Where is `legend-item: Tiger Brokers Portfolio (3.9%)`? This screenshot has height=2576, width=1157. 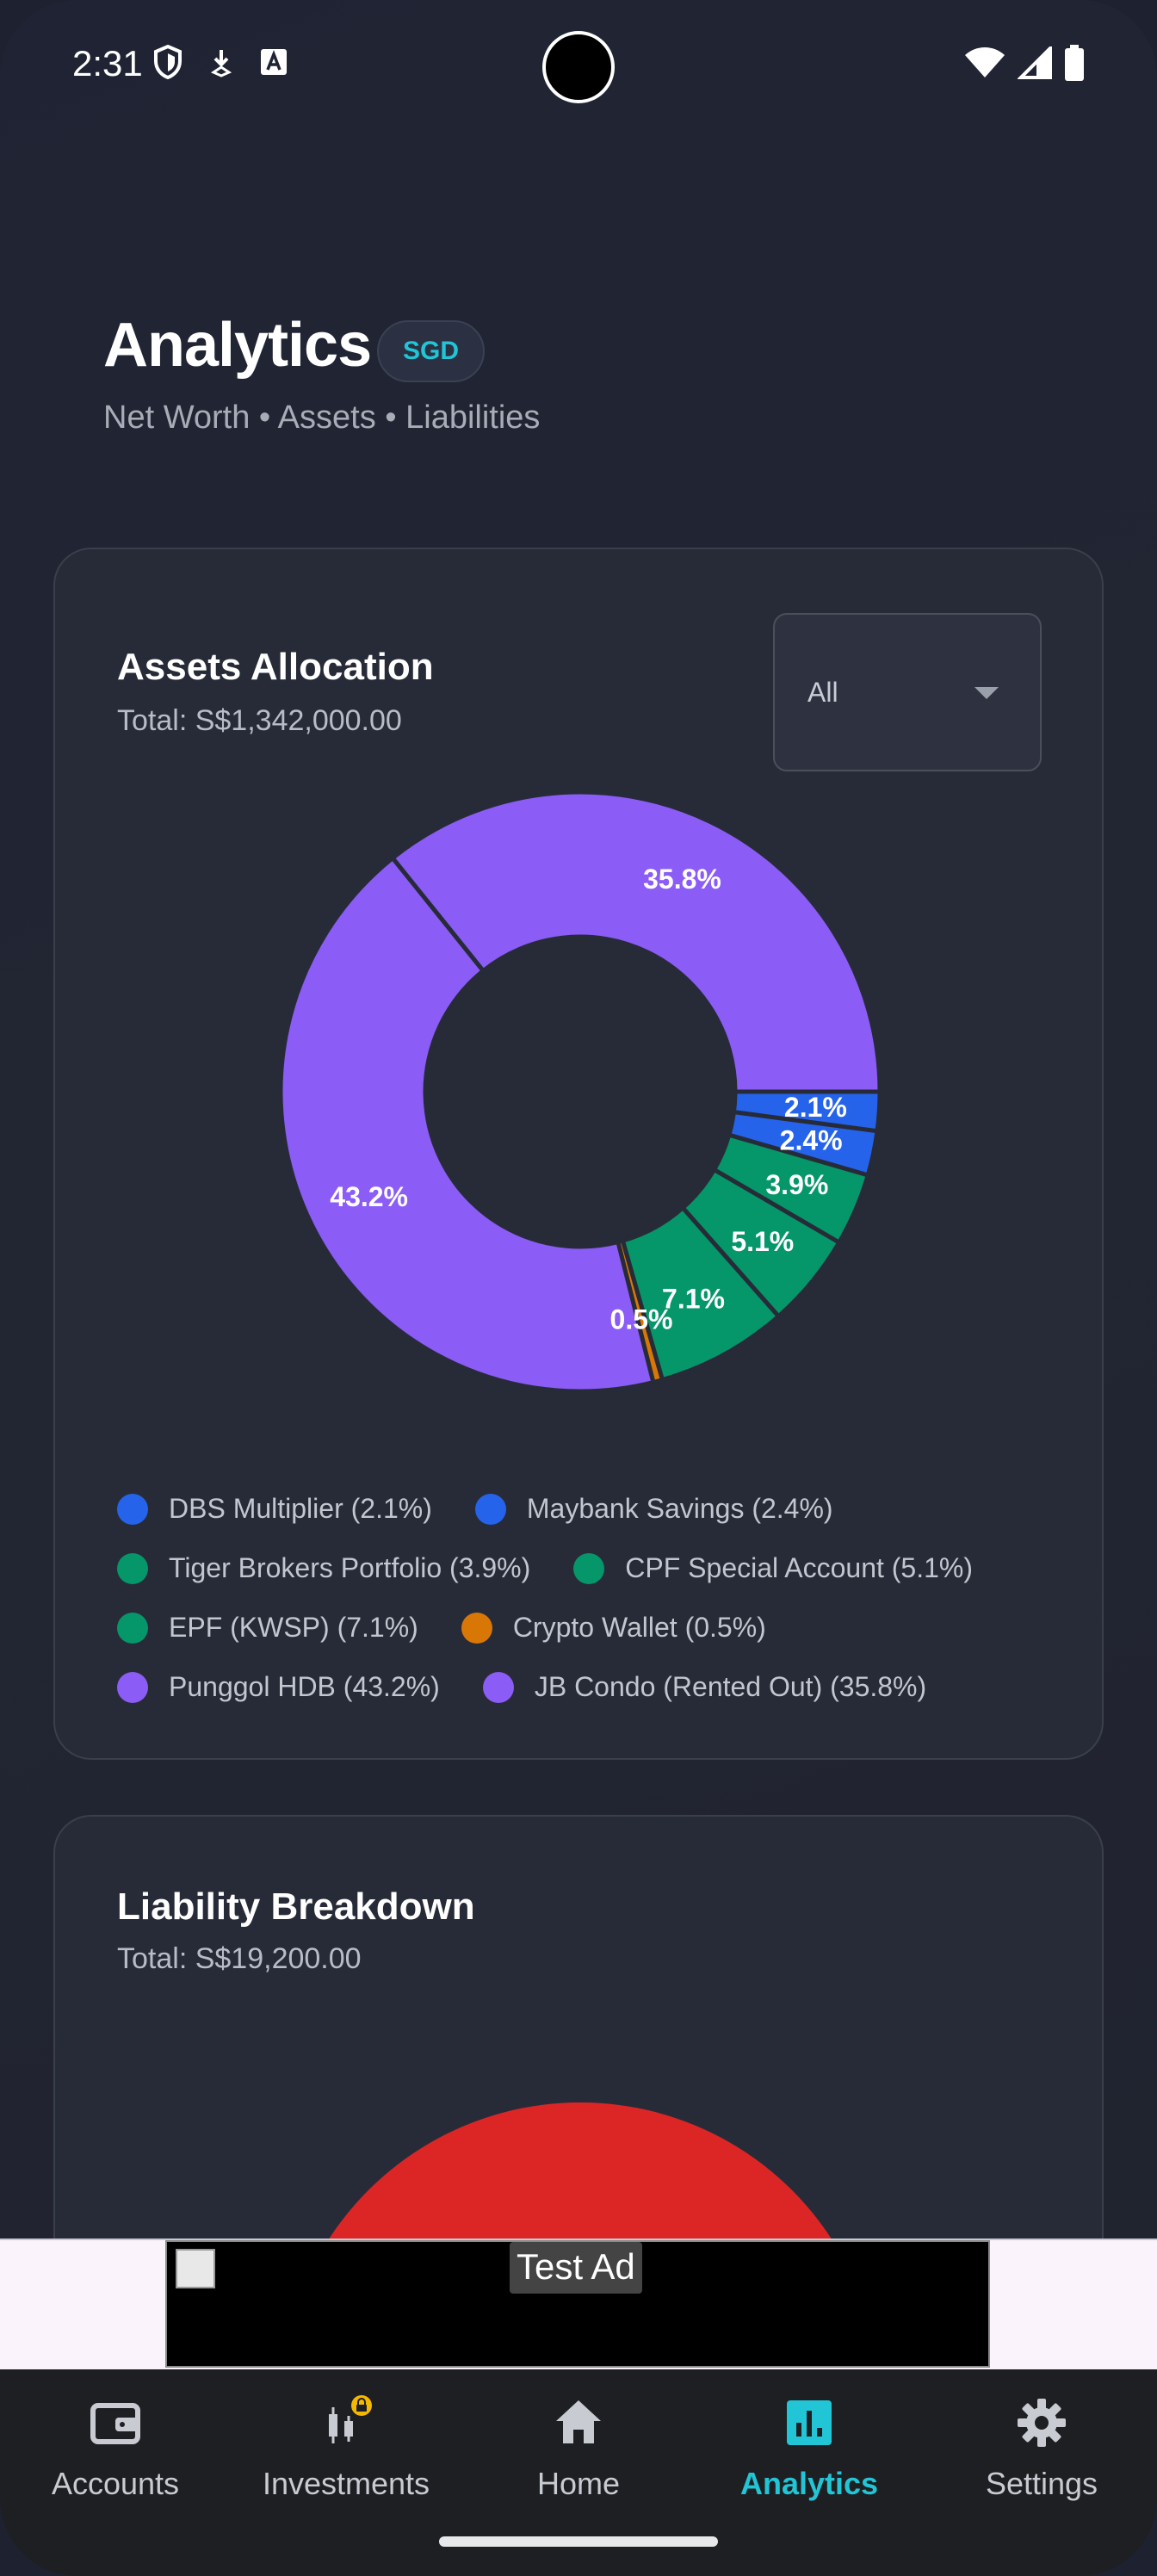
legend-item: Tiger Brokers Portfolio (3.9%) is located at coordinates (324, 1568).